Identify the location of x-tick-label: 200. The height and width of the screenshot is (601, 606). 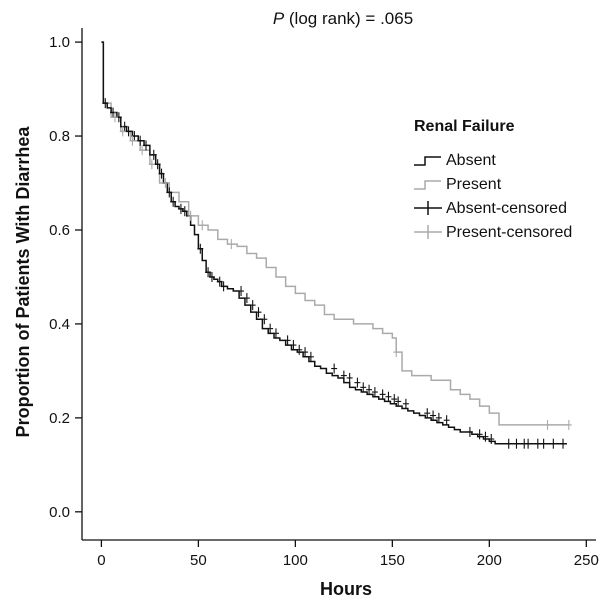
(489, 560).